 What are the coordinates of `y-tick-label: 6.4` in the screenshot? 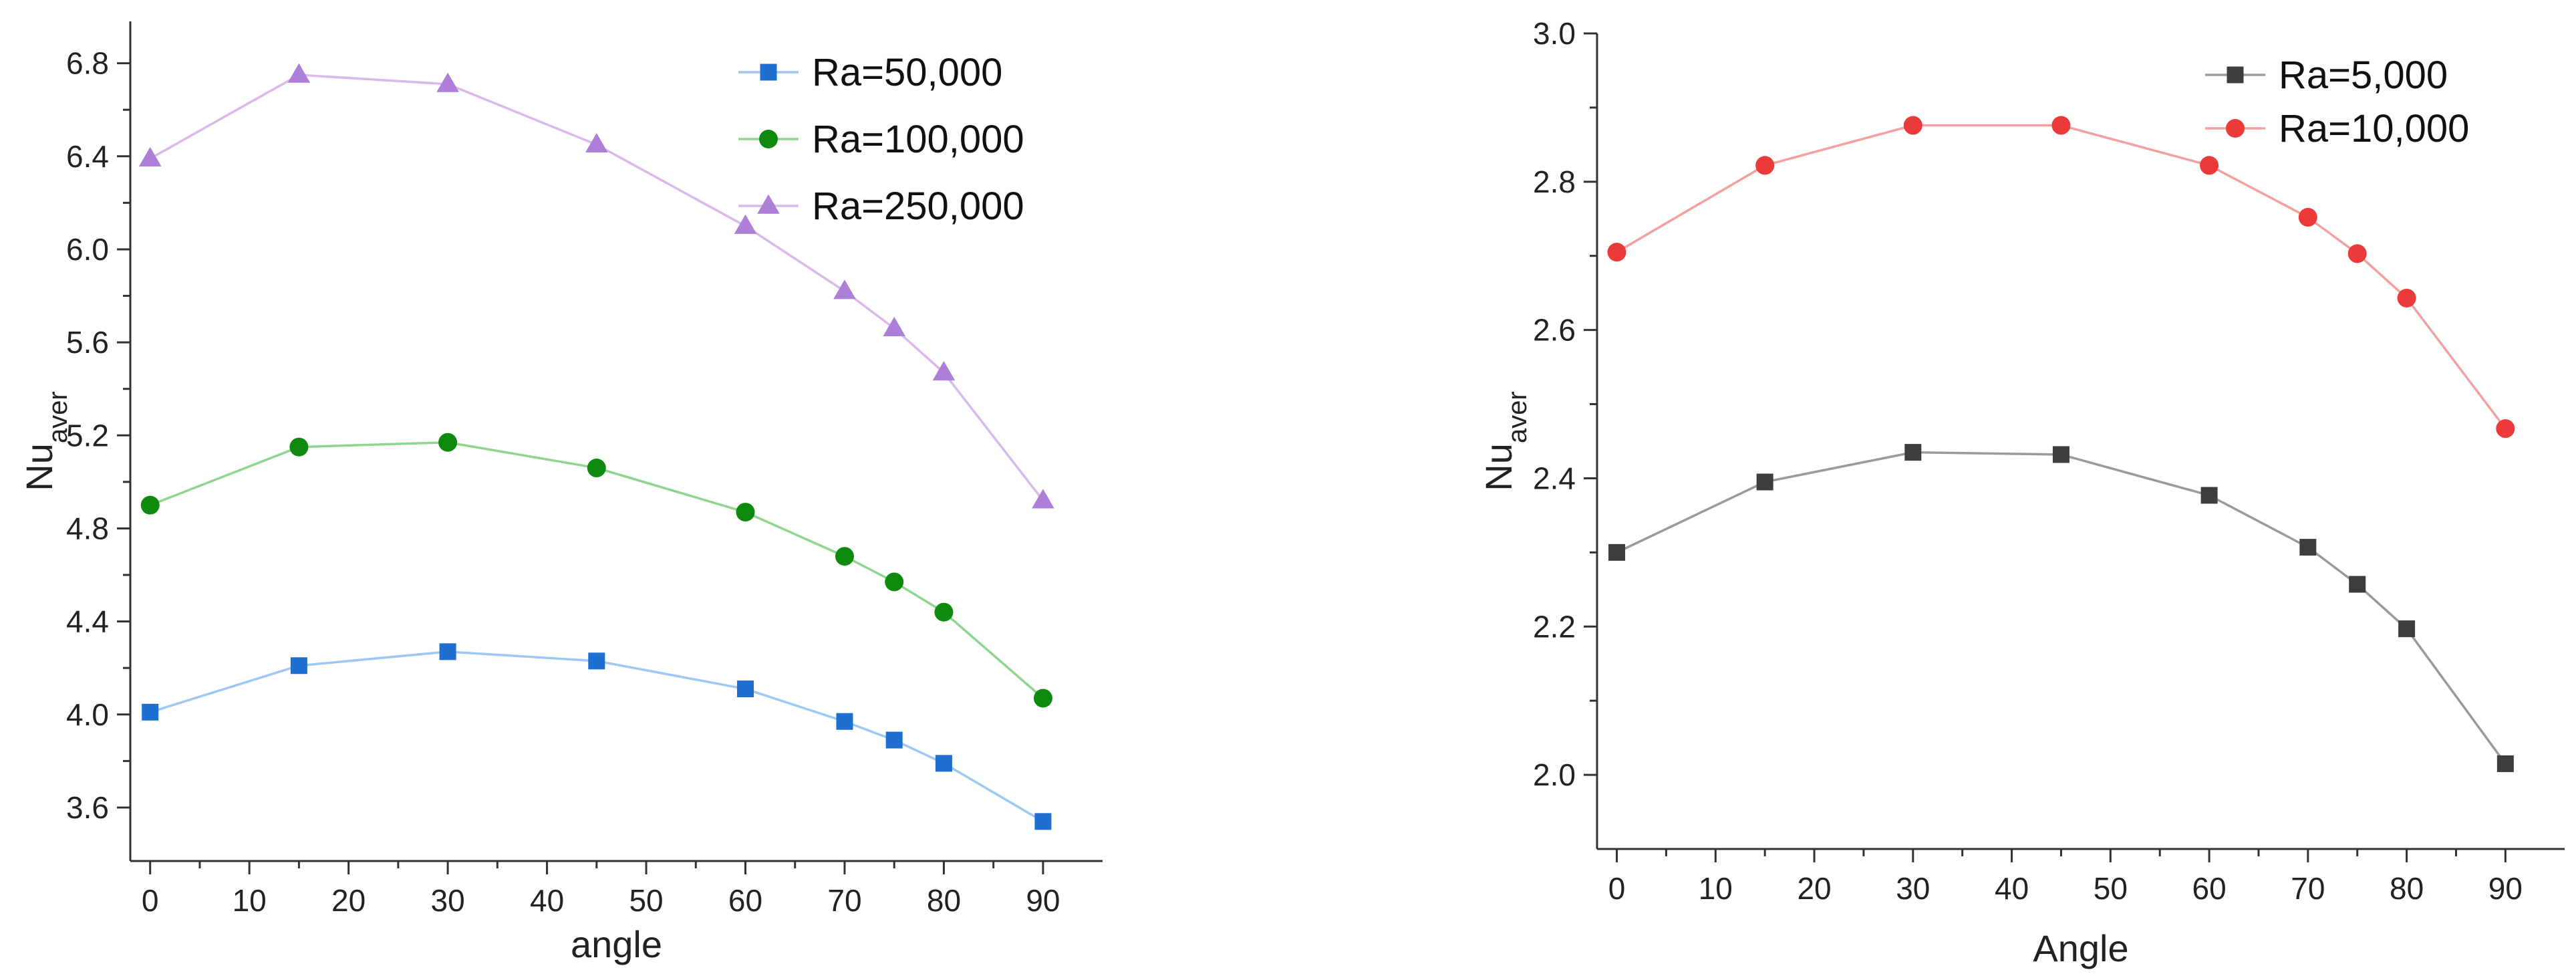 It's located at (87, 157).